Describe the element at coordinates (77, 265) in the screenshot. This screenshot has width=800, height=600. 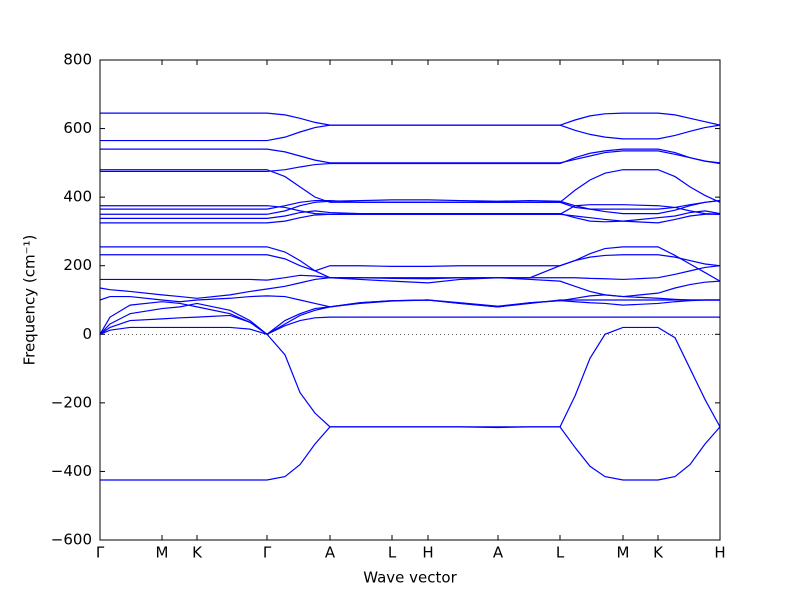
I see `y-tick-label: 200` at that location.